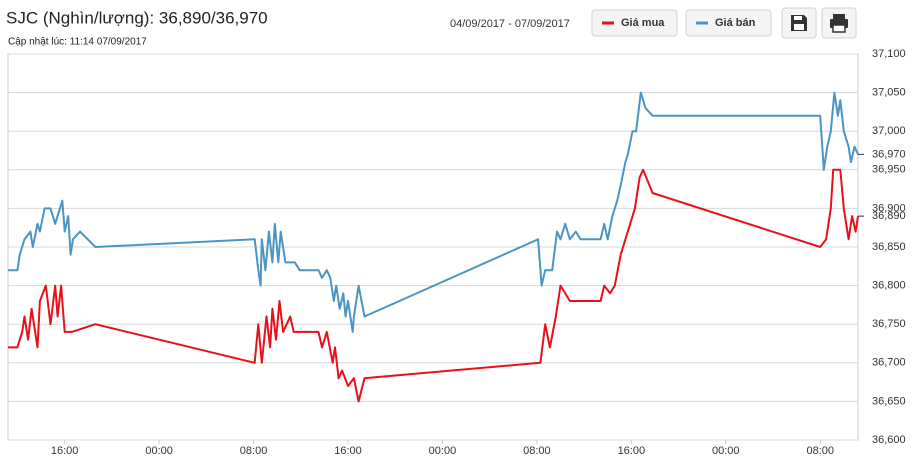  I want to click on save-button, so click(799, 23).